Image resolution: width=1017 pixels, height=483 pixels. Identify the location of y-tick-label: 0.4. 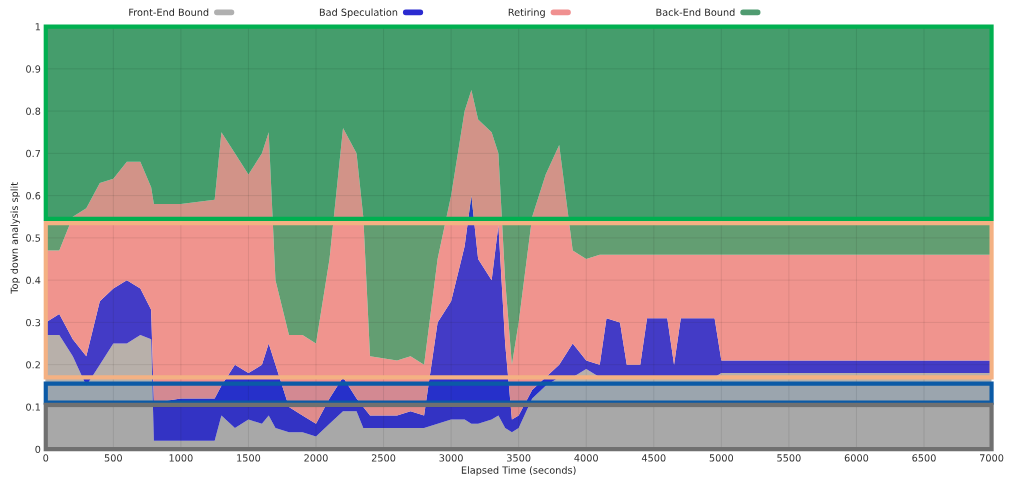
(33, 280).